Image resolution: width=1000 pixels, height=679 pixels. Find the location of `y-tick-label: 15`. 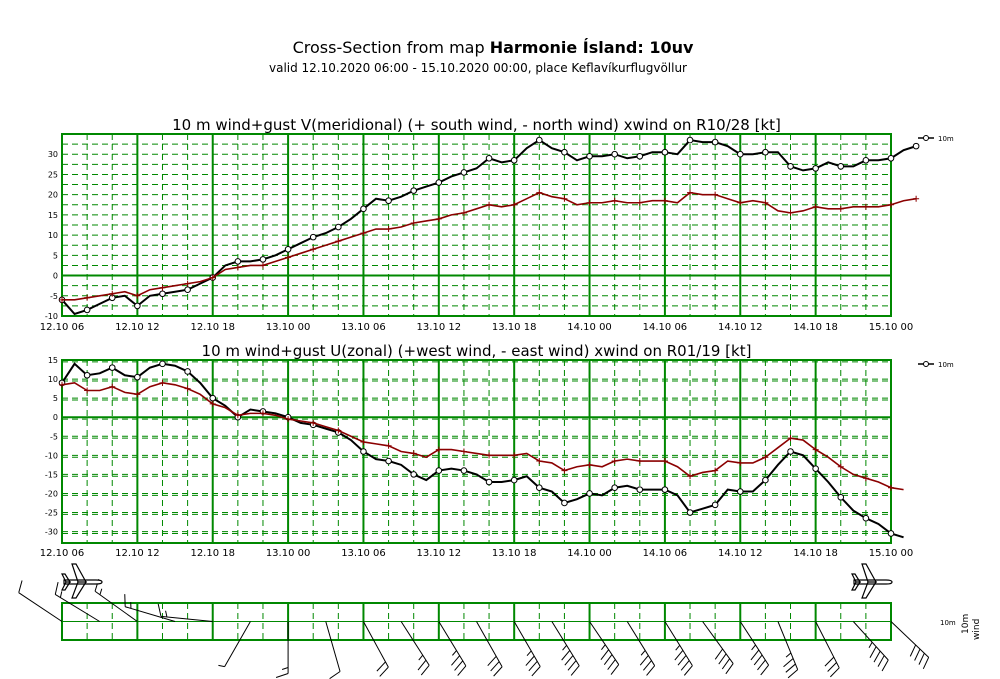

y-tick-label: 15 is located at coordinates (53, 215).